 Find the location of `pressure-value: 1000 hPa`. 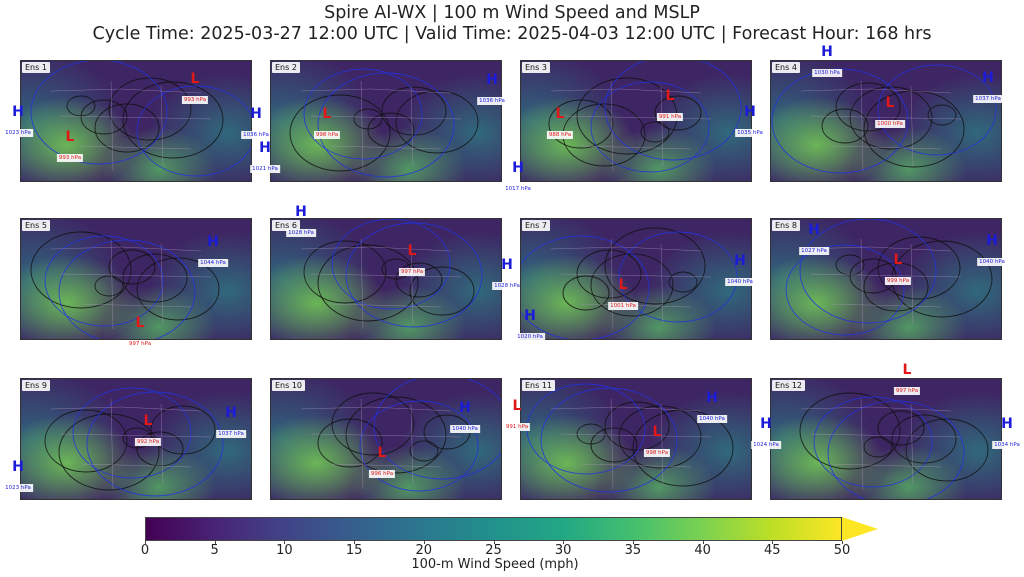

pressure-value: 1000 hPa is located at coordinates (890, 124).